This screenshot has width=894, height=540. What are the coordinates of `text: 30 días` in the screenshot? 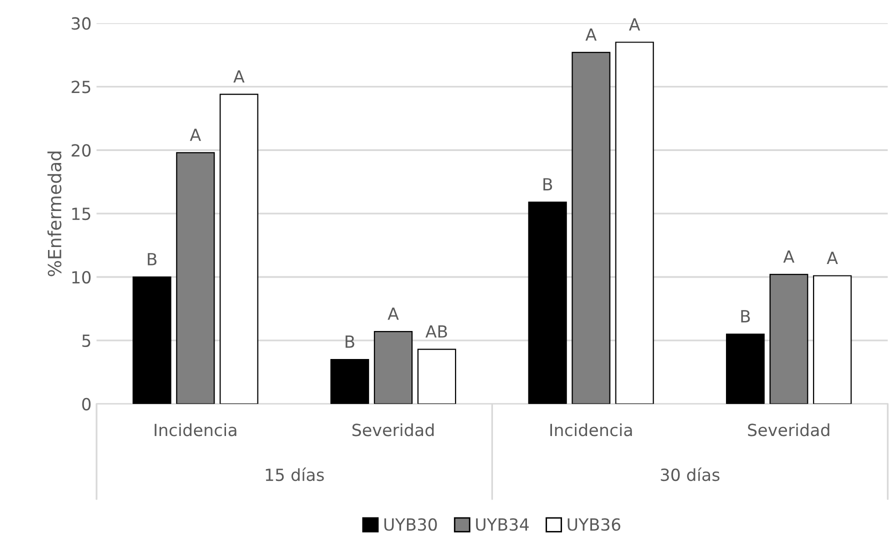 It's located at (690, 475).